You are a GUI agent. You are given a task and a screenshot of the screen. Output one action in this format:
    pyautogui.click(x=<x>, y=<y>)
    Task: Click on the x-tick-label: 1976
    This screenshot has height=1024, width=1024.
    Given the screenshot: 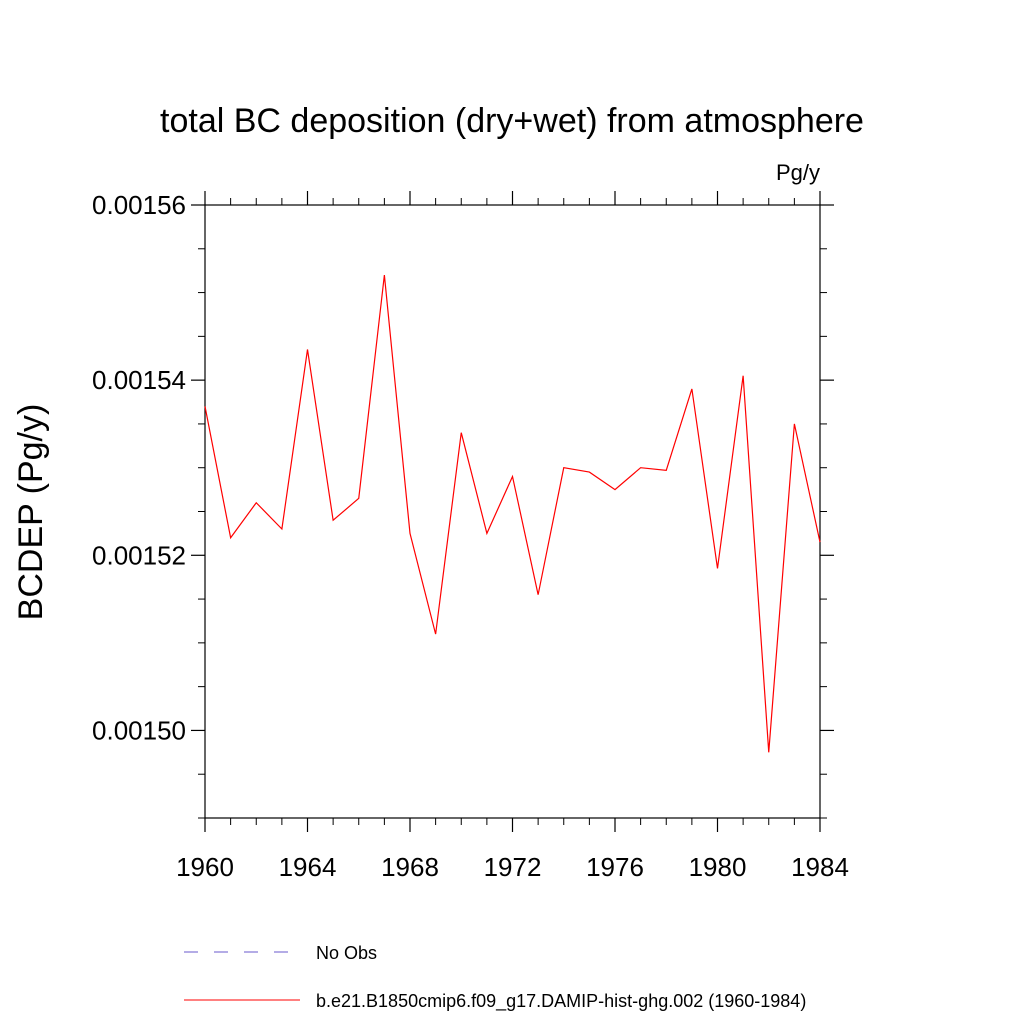 What is the action you would take?
    pyautogui.click(x=615, y=867)
    